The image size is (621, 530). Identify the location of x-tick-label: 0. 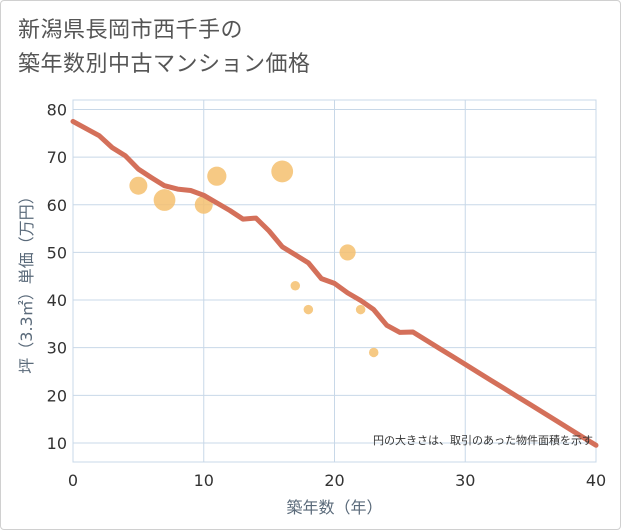
(73, 480).